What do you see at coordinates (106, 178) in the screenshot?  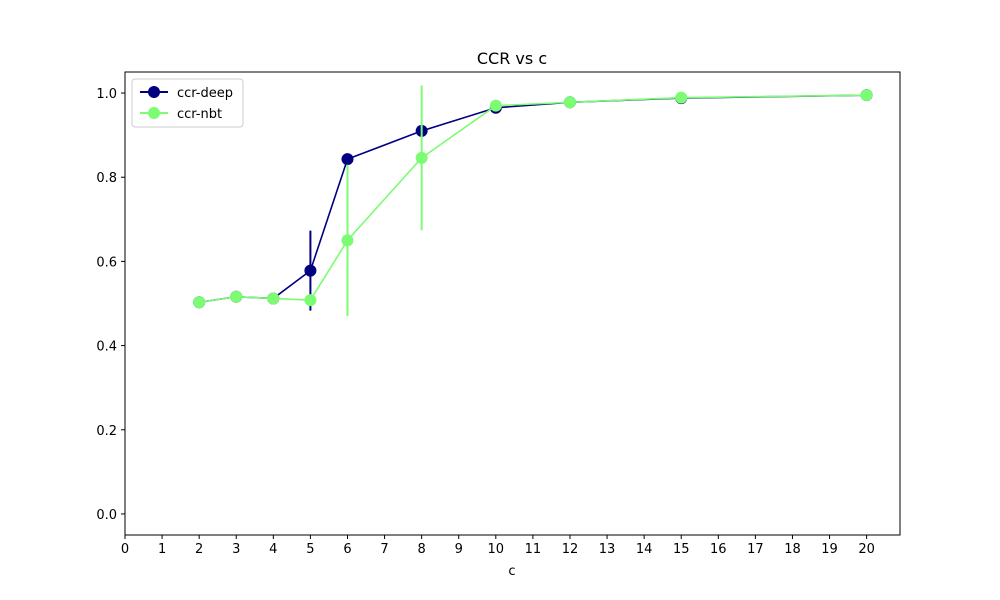 I see `y-tick-label: 0.8` at bounding box center [106, 178].